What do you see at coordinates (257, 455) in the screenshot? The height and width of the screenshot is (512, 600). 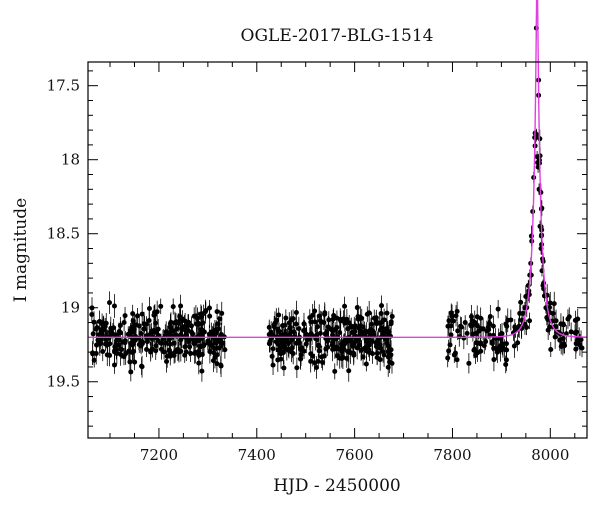 I see `x-tick-label: 7400` at bounding box center [257, 455].